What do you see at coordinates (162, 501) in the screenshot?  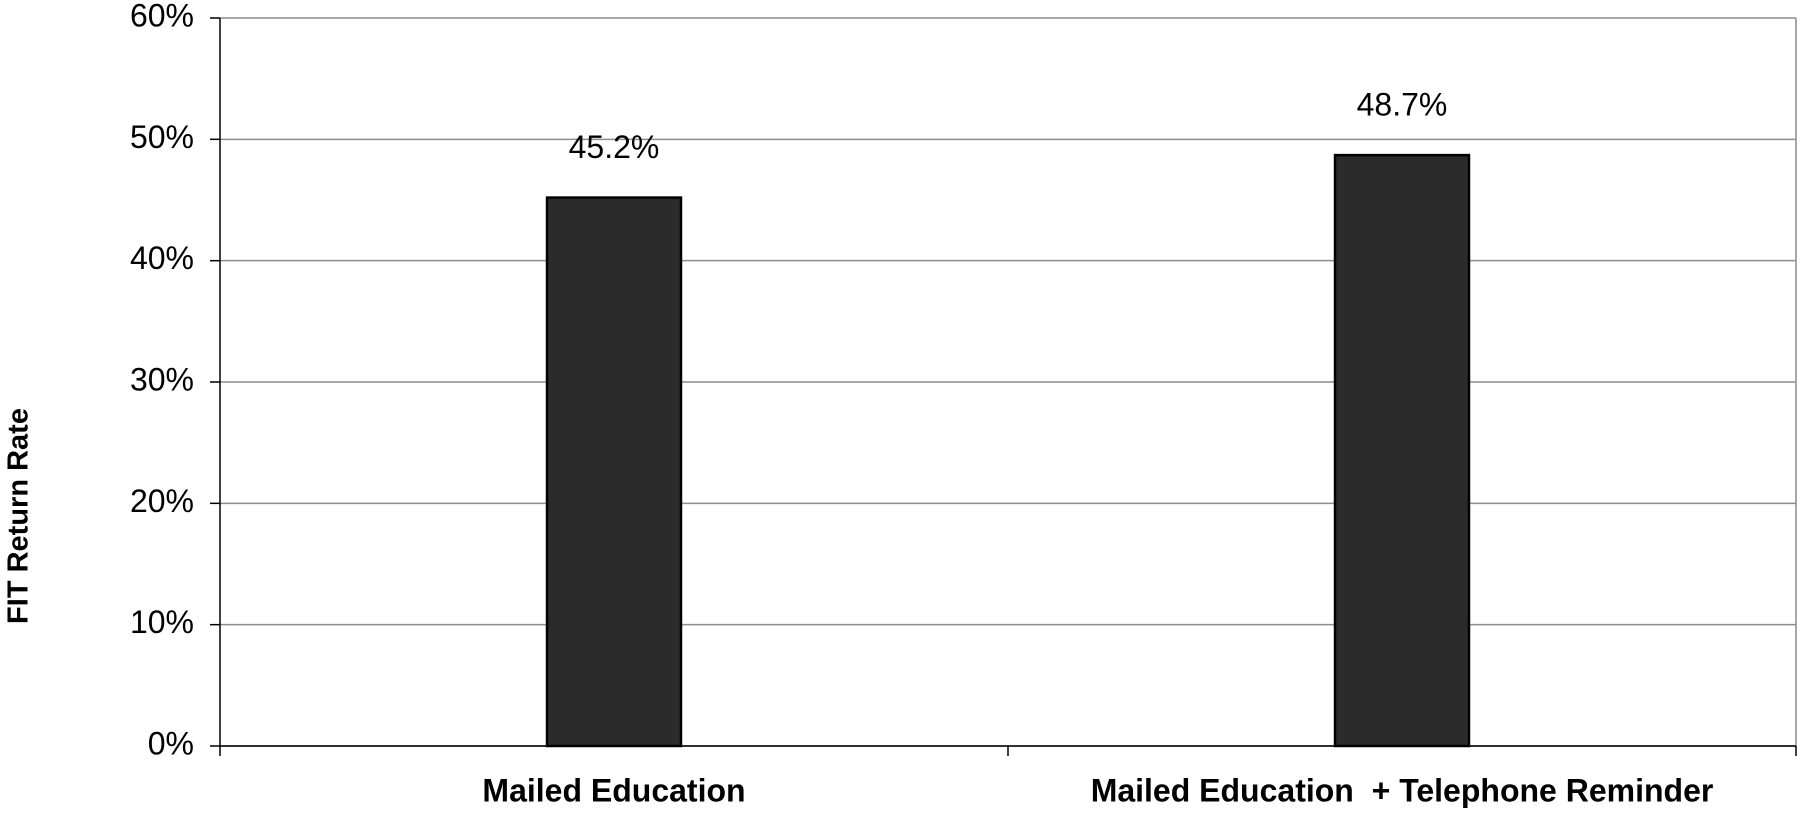 I see `y-tick-label: 20%` at bounding box center [162, 501].